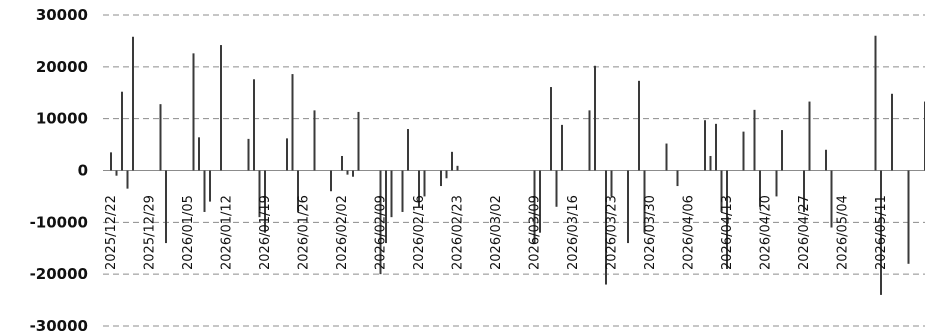  I want to click on x-tick-label: 2026/01/12, so click(227, 232).